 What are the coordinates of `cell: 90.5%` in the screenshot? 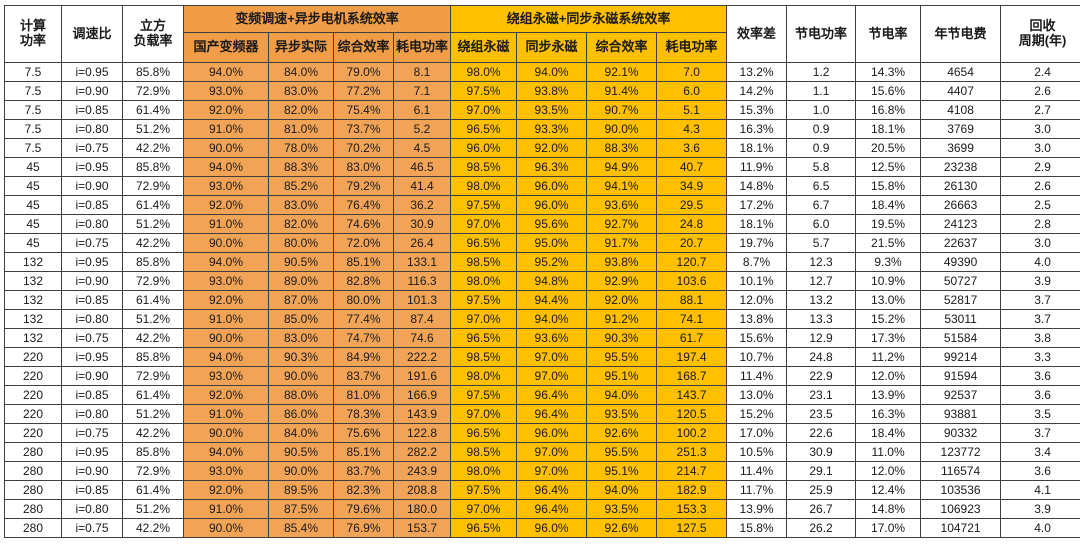 It's located at (301, 262).